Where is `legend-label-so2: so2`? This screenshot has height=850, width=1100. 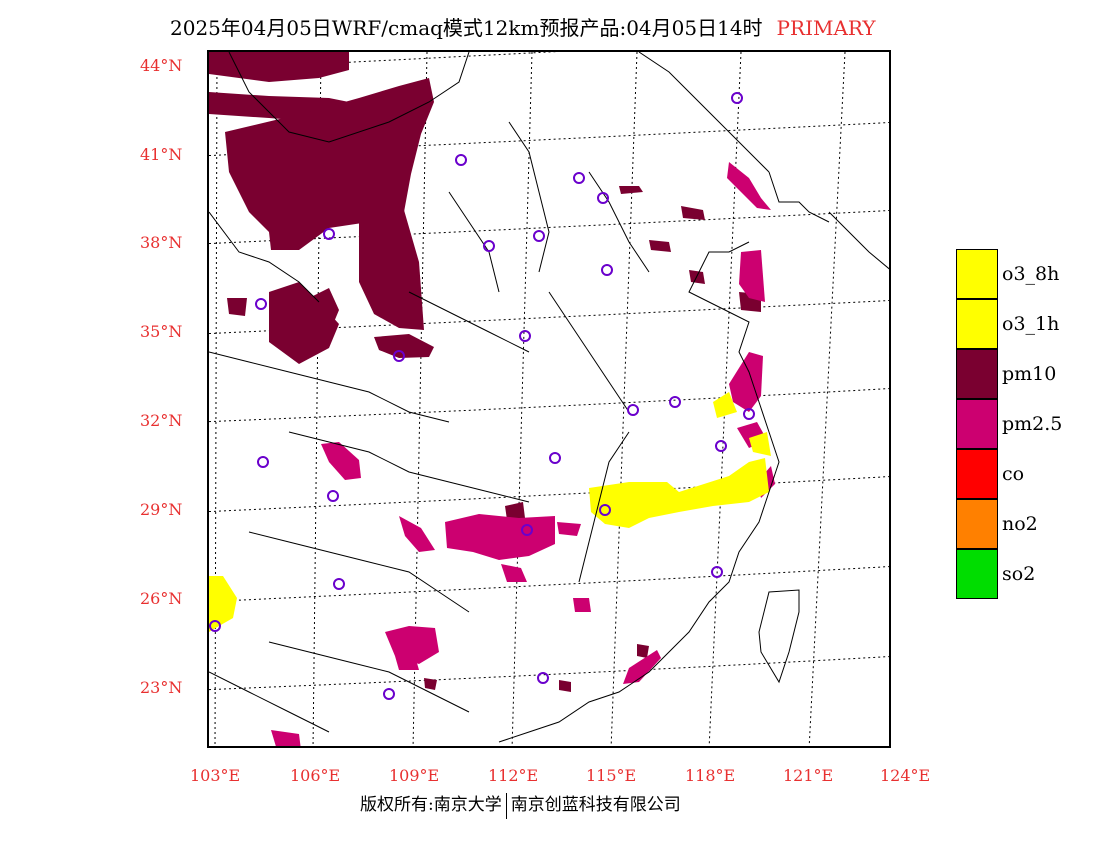 legend-label-so2: so2 is located at coordinates (1019, 574).